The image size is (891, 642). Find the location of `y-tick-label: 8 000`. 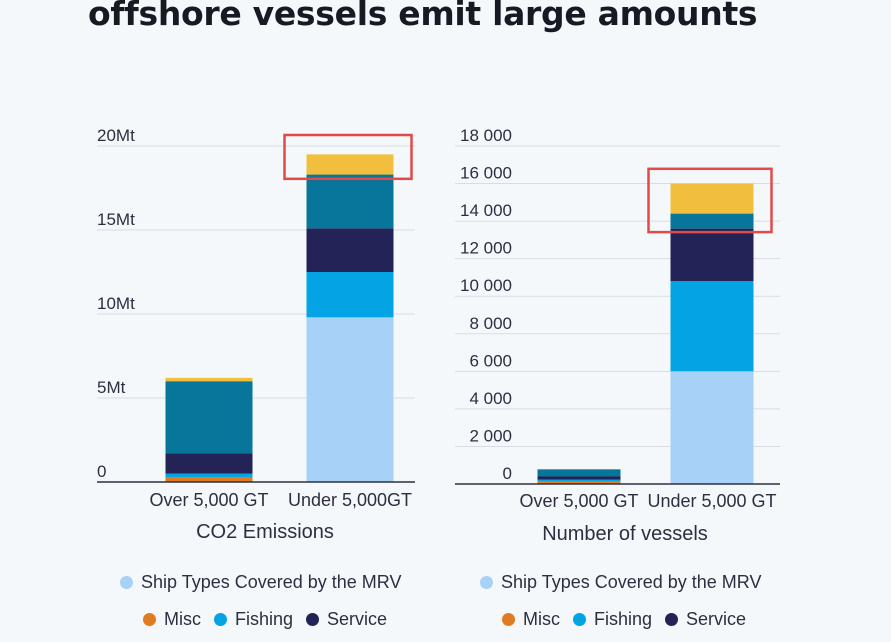

y-tick-label: 8 000 is located at coordinates (490, 323).